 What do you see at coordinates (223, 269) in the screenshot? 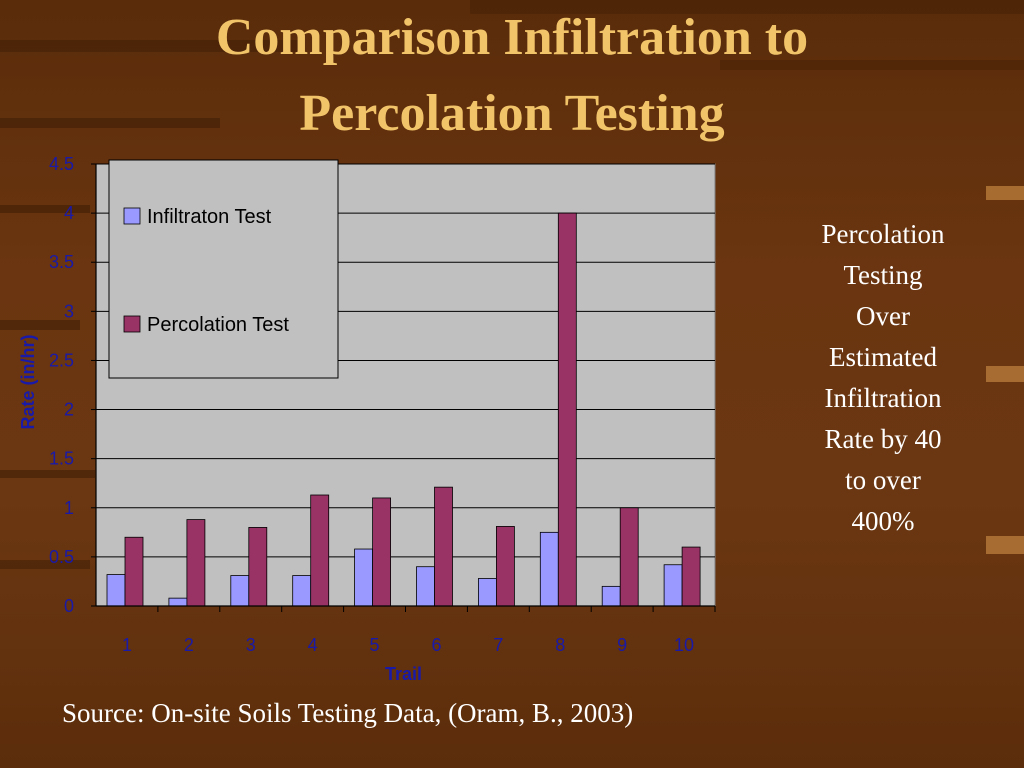
I see `legend-box` at bounding box center [223, 269].